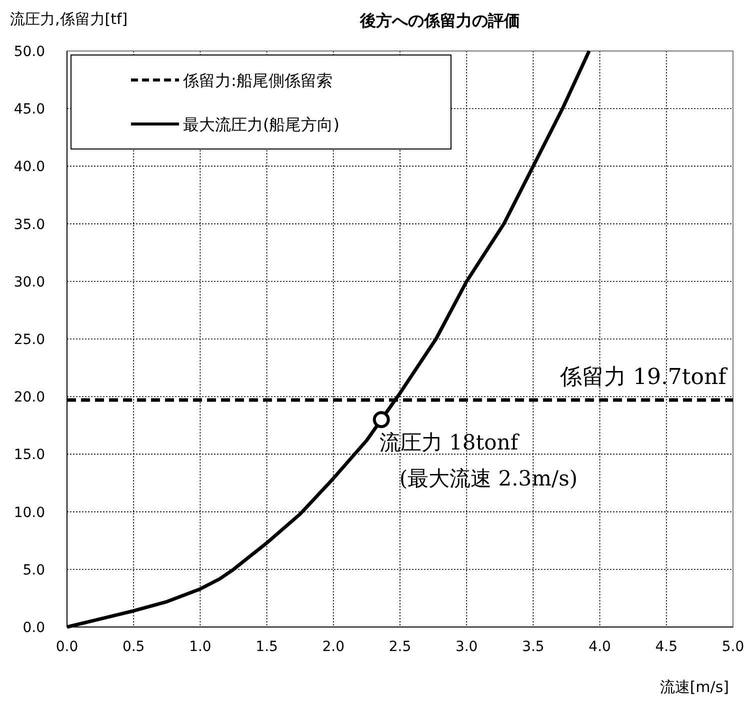  Describe the element at coordinates (69, 19) in the screenshot. I see `y-axis-title: 流圧力,係留力[tf]` at that location.